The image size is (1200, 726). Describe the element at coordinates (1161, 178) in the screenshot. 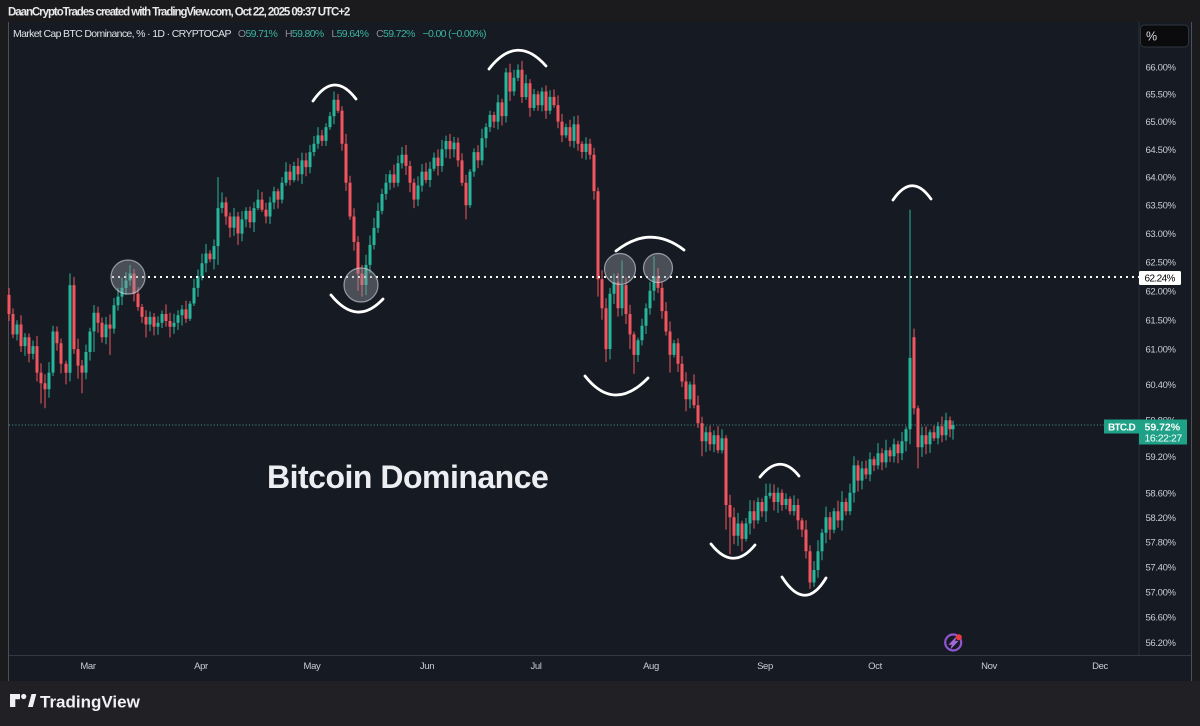

I see `svg-text: 64.00%` at that location.